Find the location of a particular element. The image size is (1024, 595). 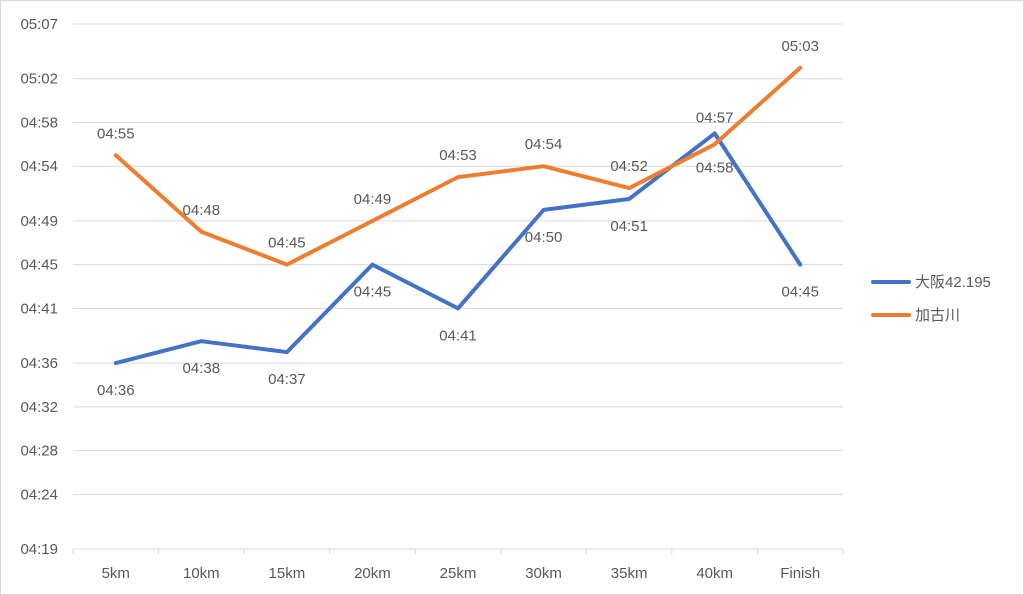

x-tick-label: 40km is located at coordinates (714, 573).